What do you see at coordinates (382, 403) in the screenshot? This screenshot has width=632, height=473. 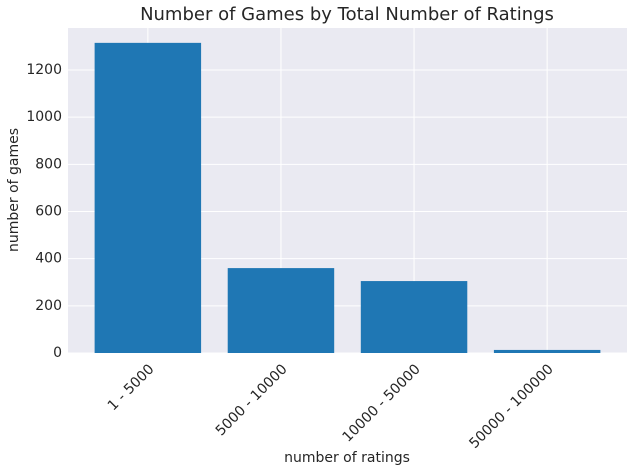 I see `x-tick-label: 10000 - 50000` at bounding box center [382, 403].